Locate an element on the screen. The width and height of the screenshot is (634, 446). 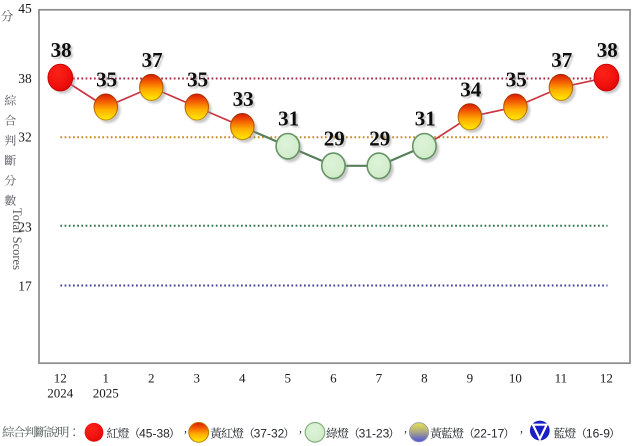
svg-text: Total Scores is located at coordinates (17, 239).